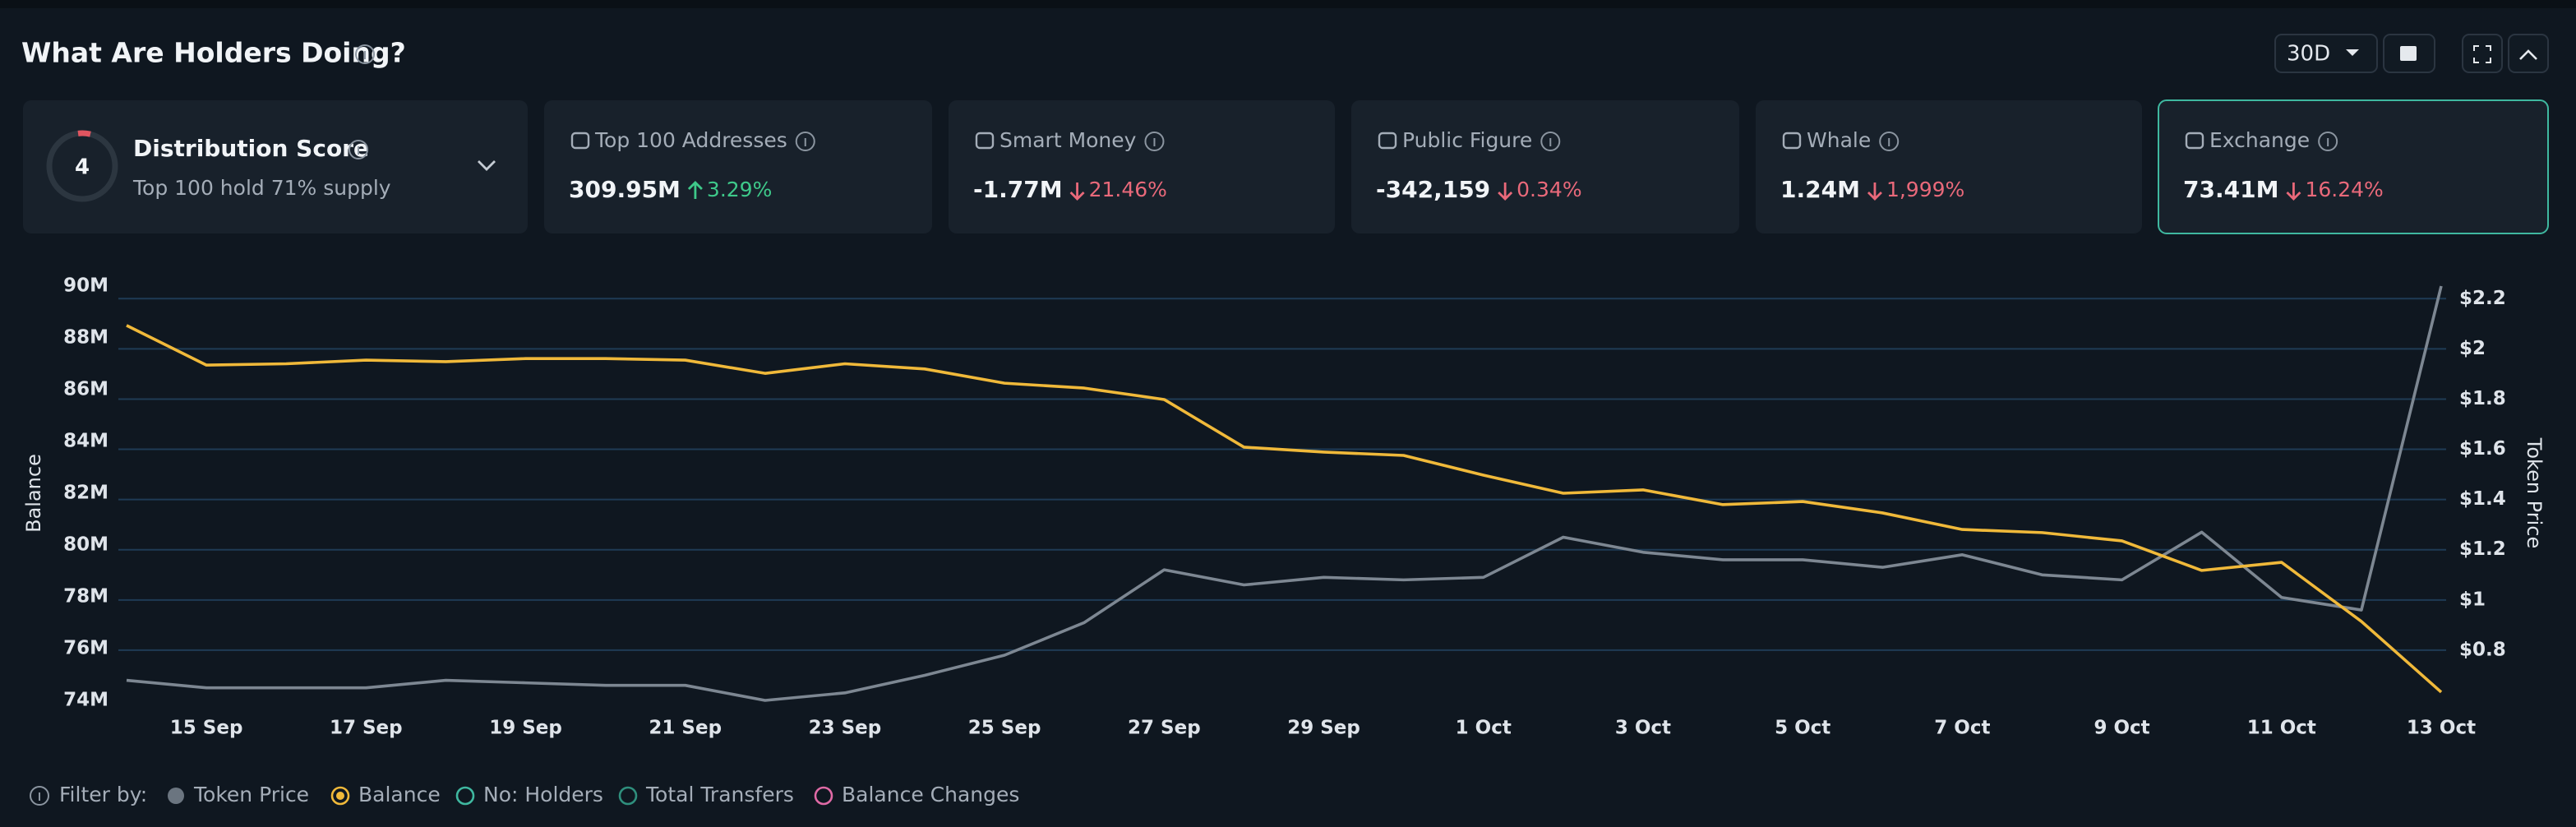 The image size is (2576, 827). What do you see at coordinates (2441, 728) in the screenshot?
I see `x-tick-label: 13 Oct` at bounding box center [2441, 728].